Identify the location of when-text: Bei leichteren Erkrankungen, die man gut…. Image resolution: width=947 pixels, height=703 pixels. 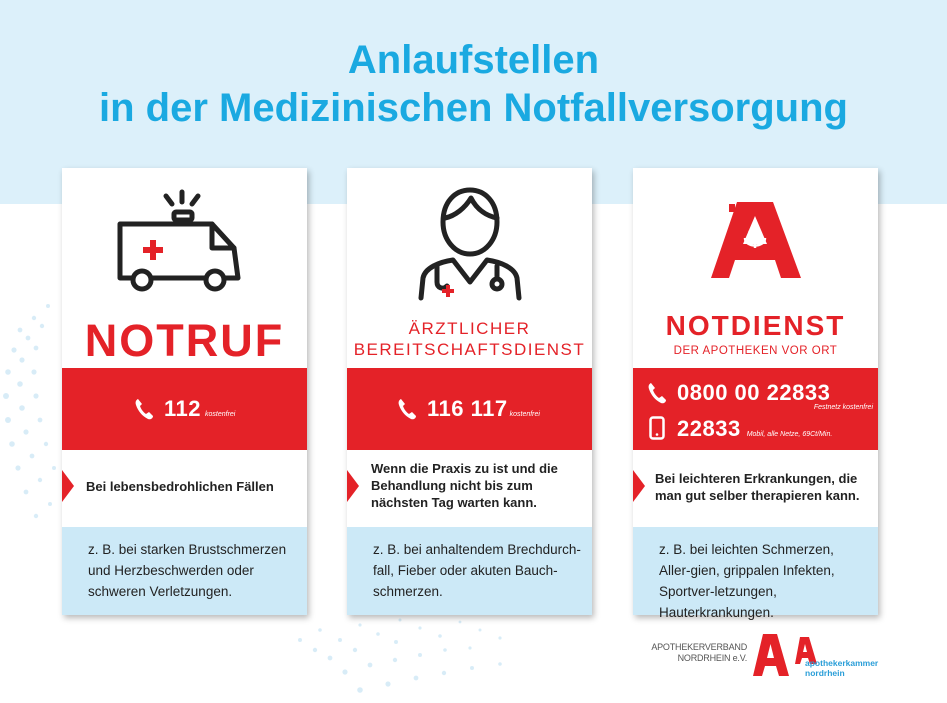
(757, 487).